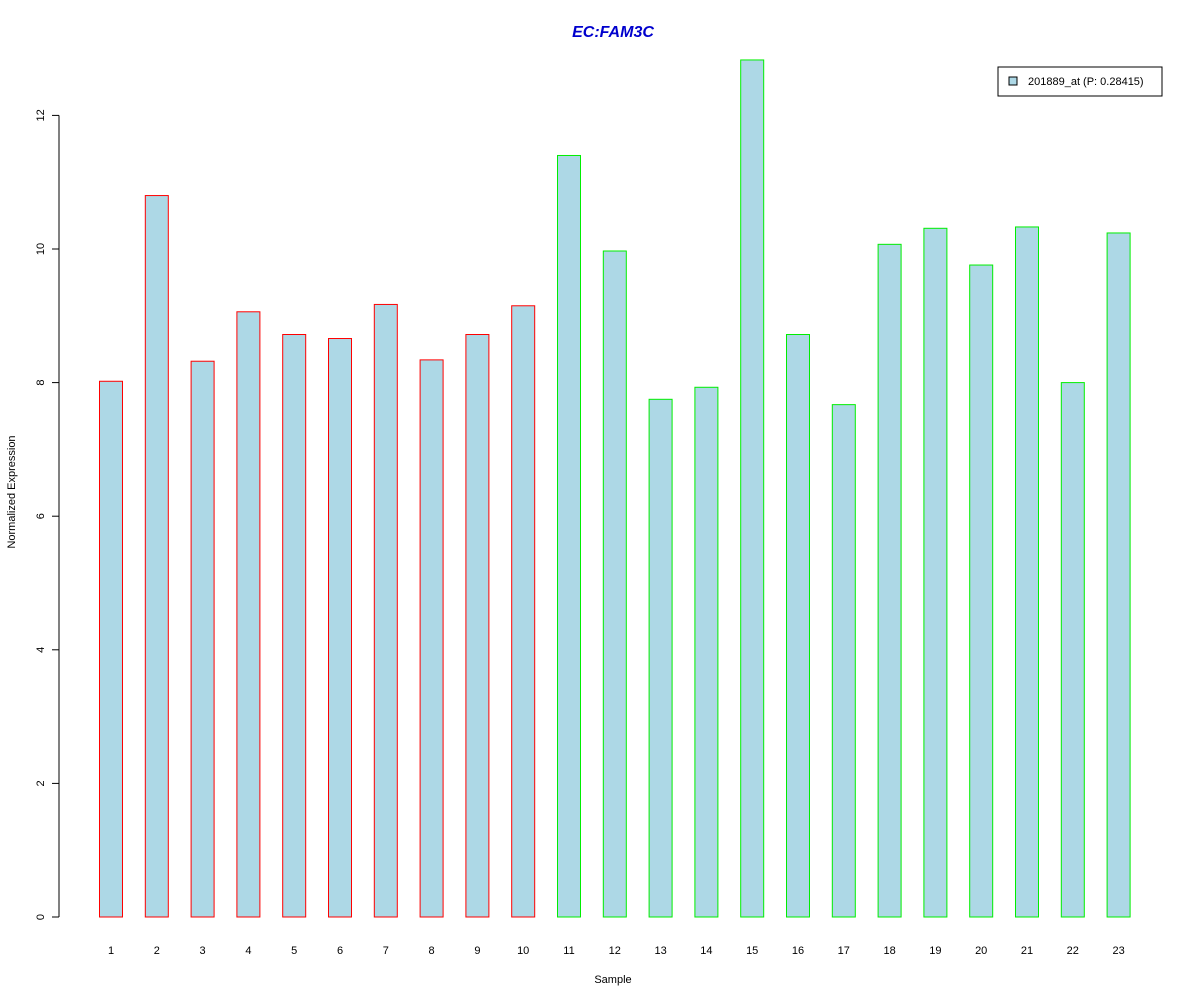 This screenshot has width=1200, height=1000. I want to click on x-tick-label: 1, so click(111, 951).